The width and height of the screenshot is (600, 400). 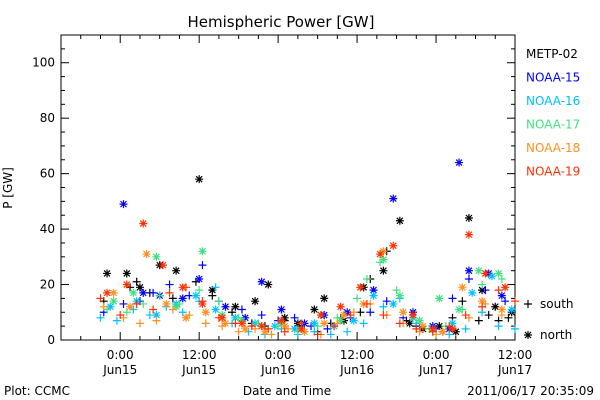 What do you see at coordinates (43, 63) in the screenshot?
I see `y-tick-label: 100` at bounding box center [43, 63].